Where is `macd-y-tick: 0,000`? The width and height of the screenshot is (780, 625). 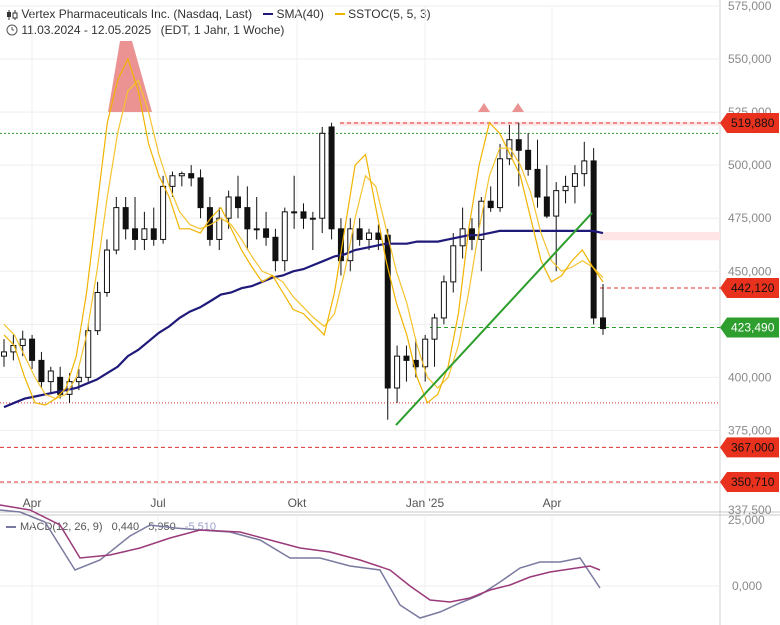
macd-y-tick: 0,000 is located at coordinates (747, 586).